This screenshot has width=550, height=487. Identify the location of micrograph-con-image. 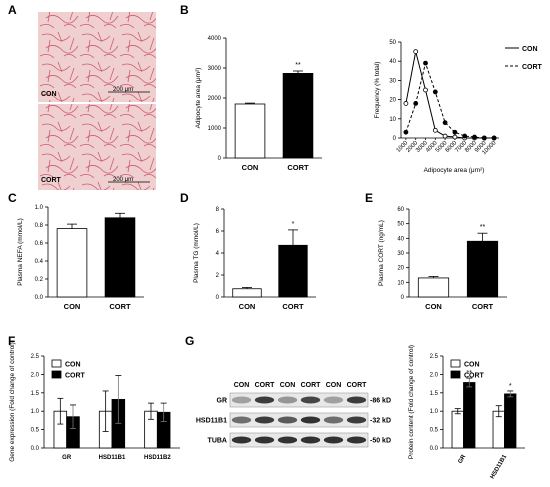
(97, 57).